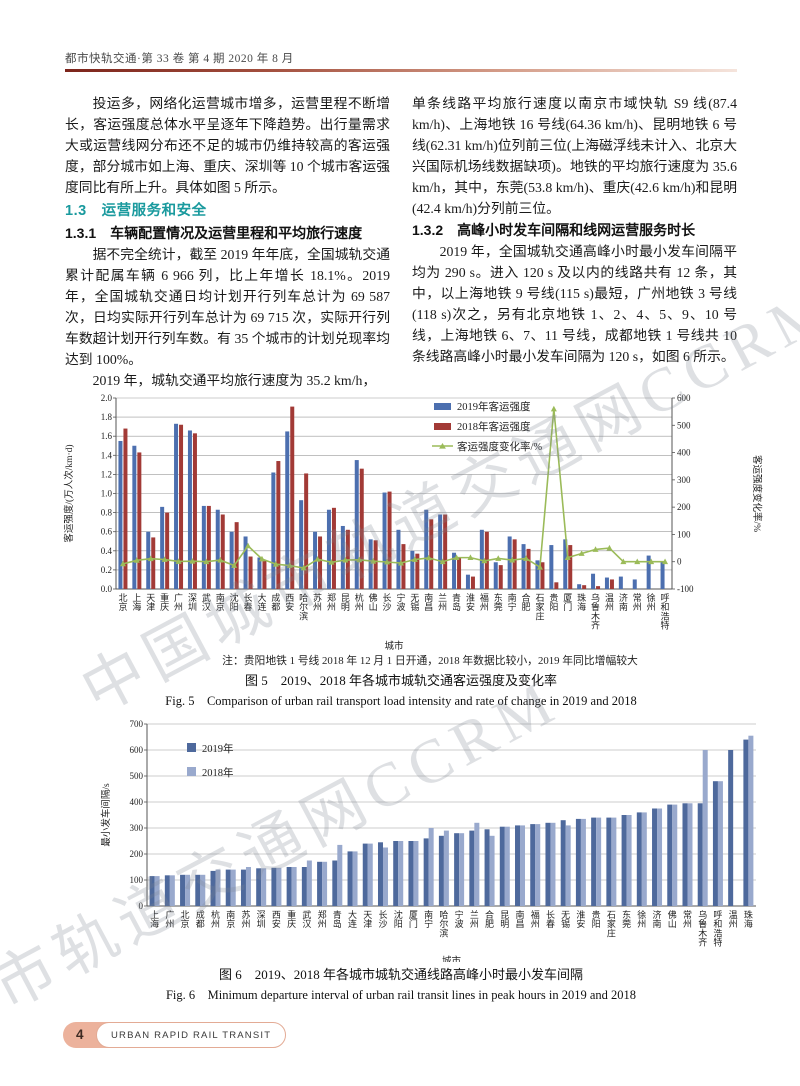 The image size is (800, 1086). I want to click on section-heading-1-3: 1.3 运营服务和安全, so click(136, 210).